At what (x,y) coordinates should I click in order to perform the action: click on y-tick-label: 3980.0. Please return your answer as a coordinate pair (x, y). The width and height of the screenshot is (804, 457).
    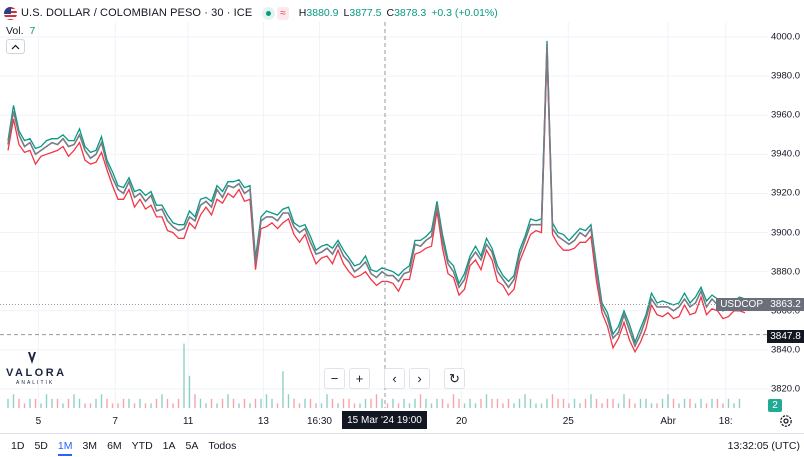
    Looking at the image, I should click on (785, 76).